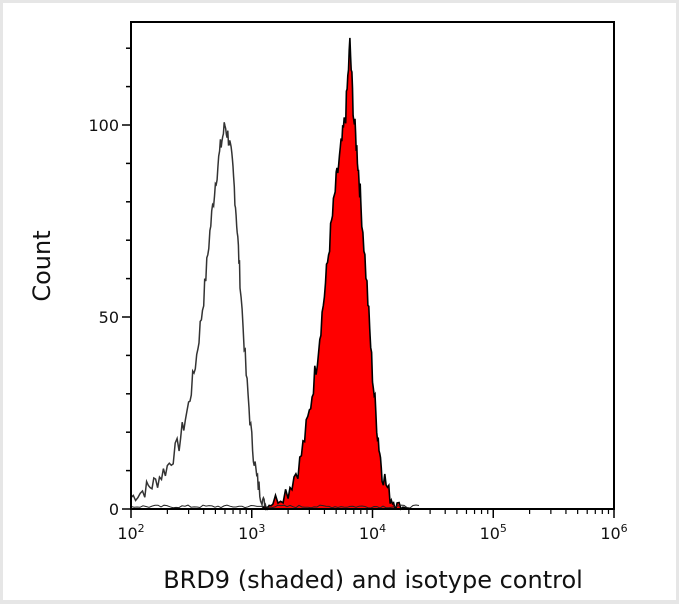  What do you see at coordinates (372, 532) in the screenshot?
I see `x-tick-label: 10⁴` at bounding box center [372, 532].